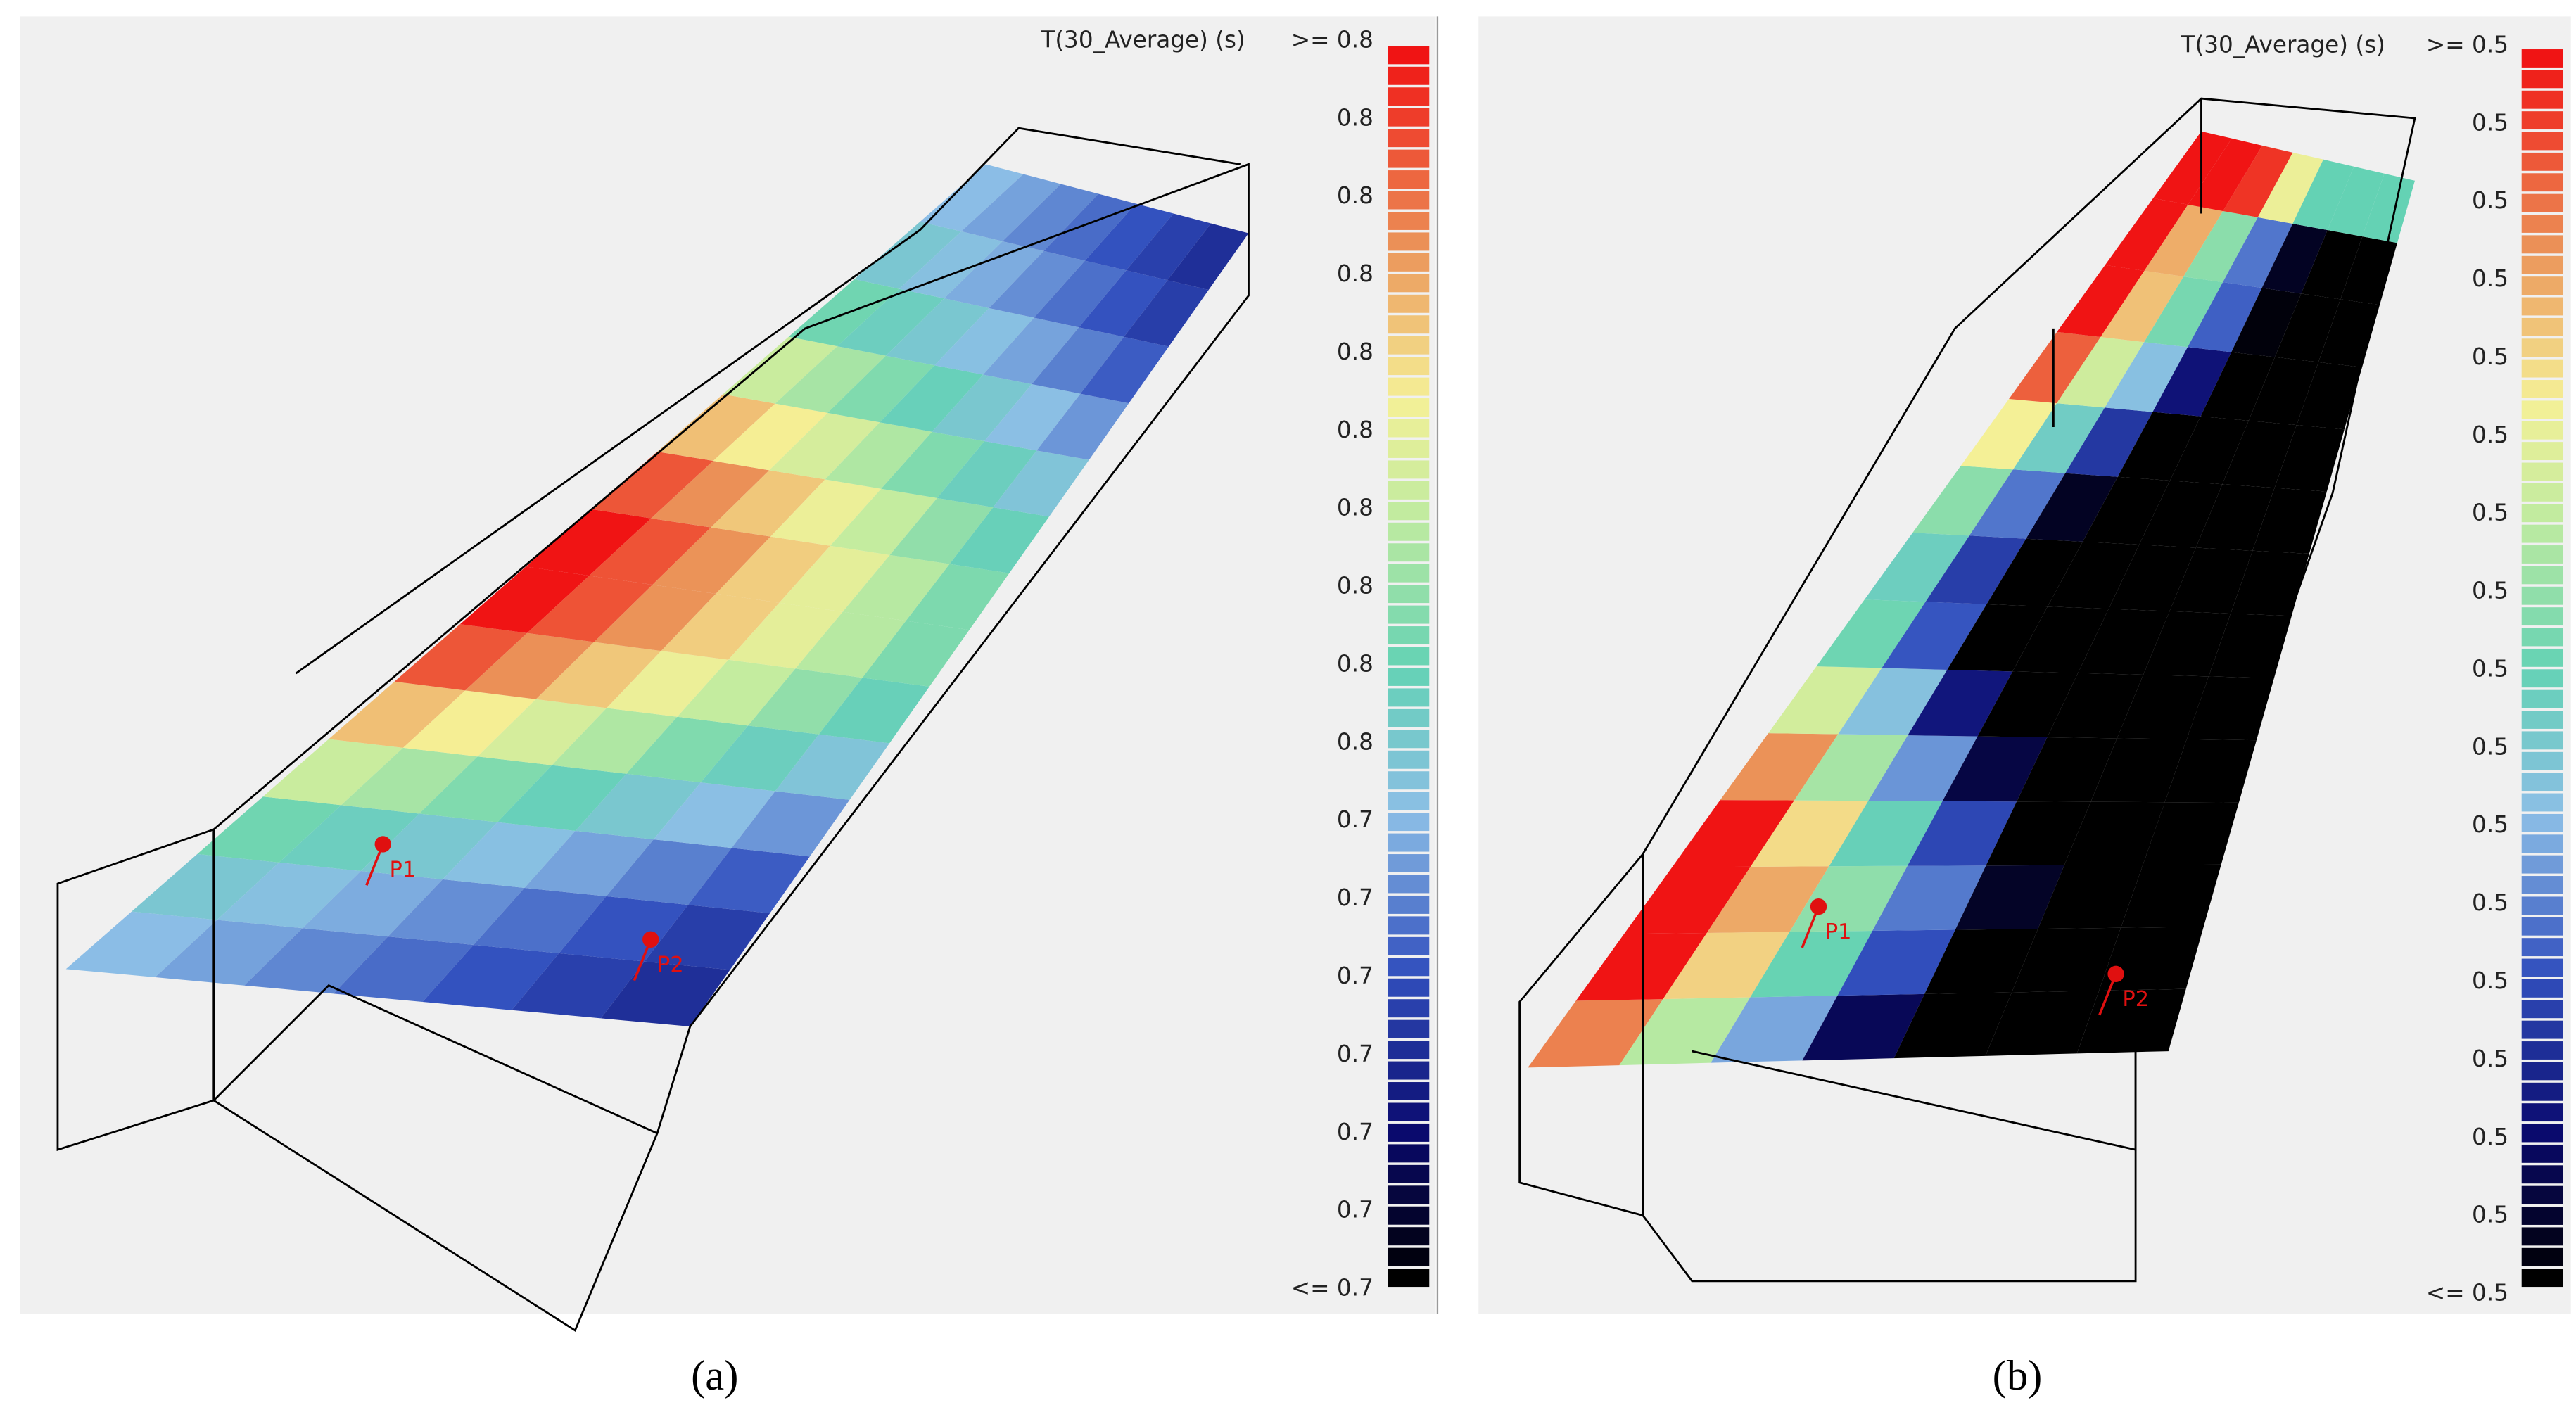 The width and height of the screenshot is (2576, 1424). Describe the element at coordinates (1332, 39) in the screenshot. I see `legend-label: >= 0.8` at that location.